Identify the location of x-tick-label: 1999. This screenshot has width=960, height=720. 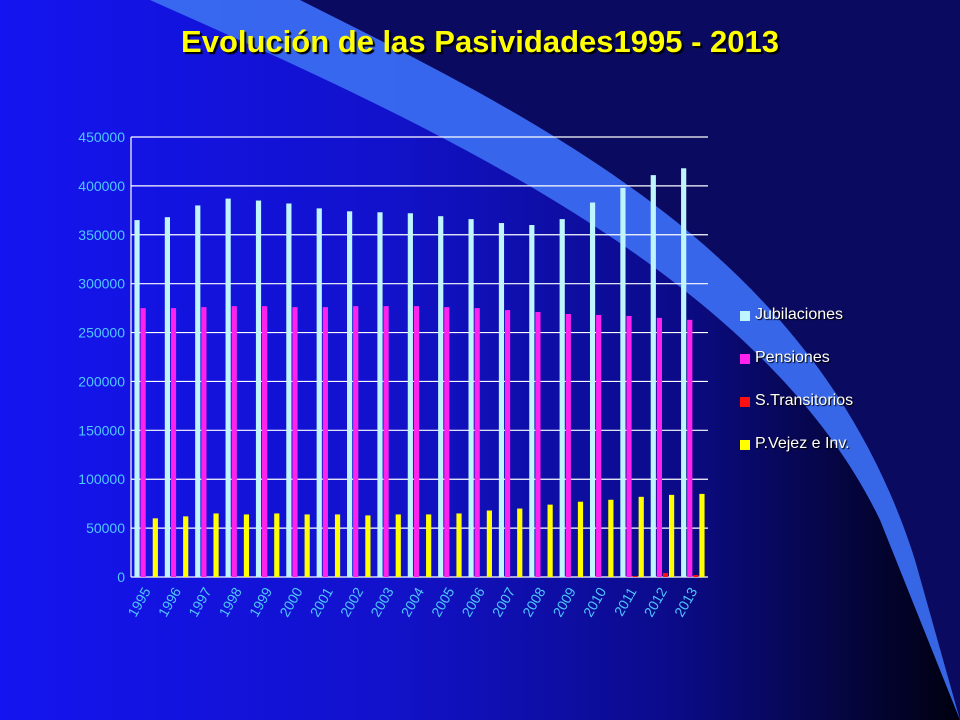
(261, 601).